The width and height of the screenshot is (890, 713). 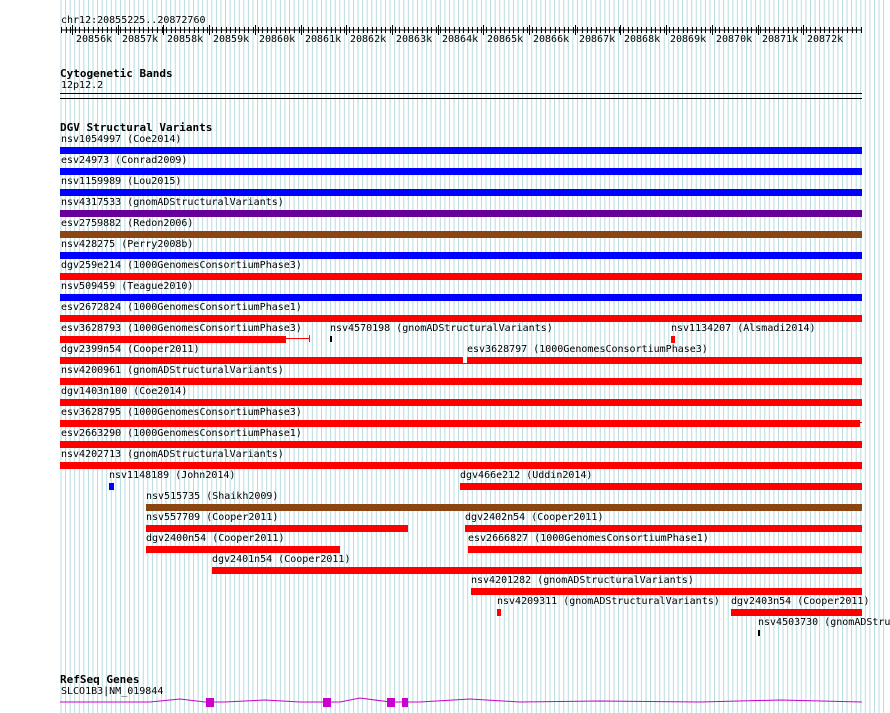 I want to click on cytoband-track-title: Cytogenetic Bands, so click(x=116, y=73).